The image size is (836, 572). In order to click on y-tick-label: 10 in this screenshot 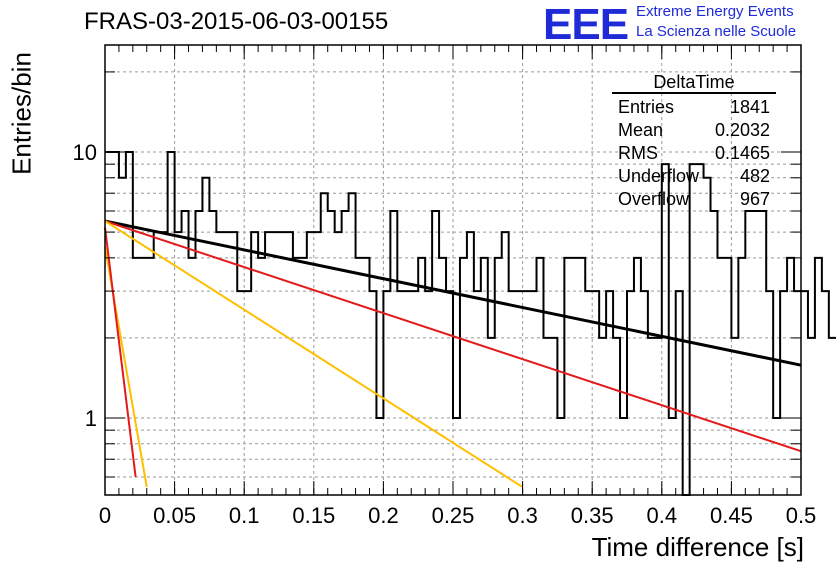, I will do `click(85, 152)`.